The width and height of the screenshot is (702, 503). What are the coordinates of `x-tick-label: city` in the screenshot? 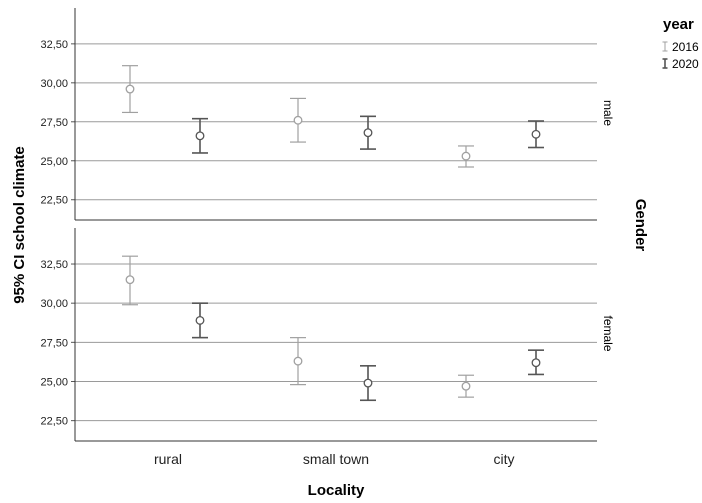 It's located at (504, 459).